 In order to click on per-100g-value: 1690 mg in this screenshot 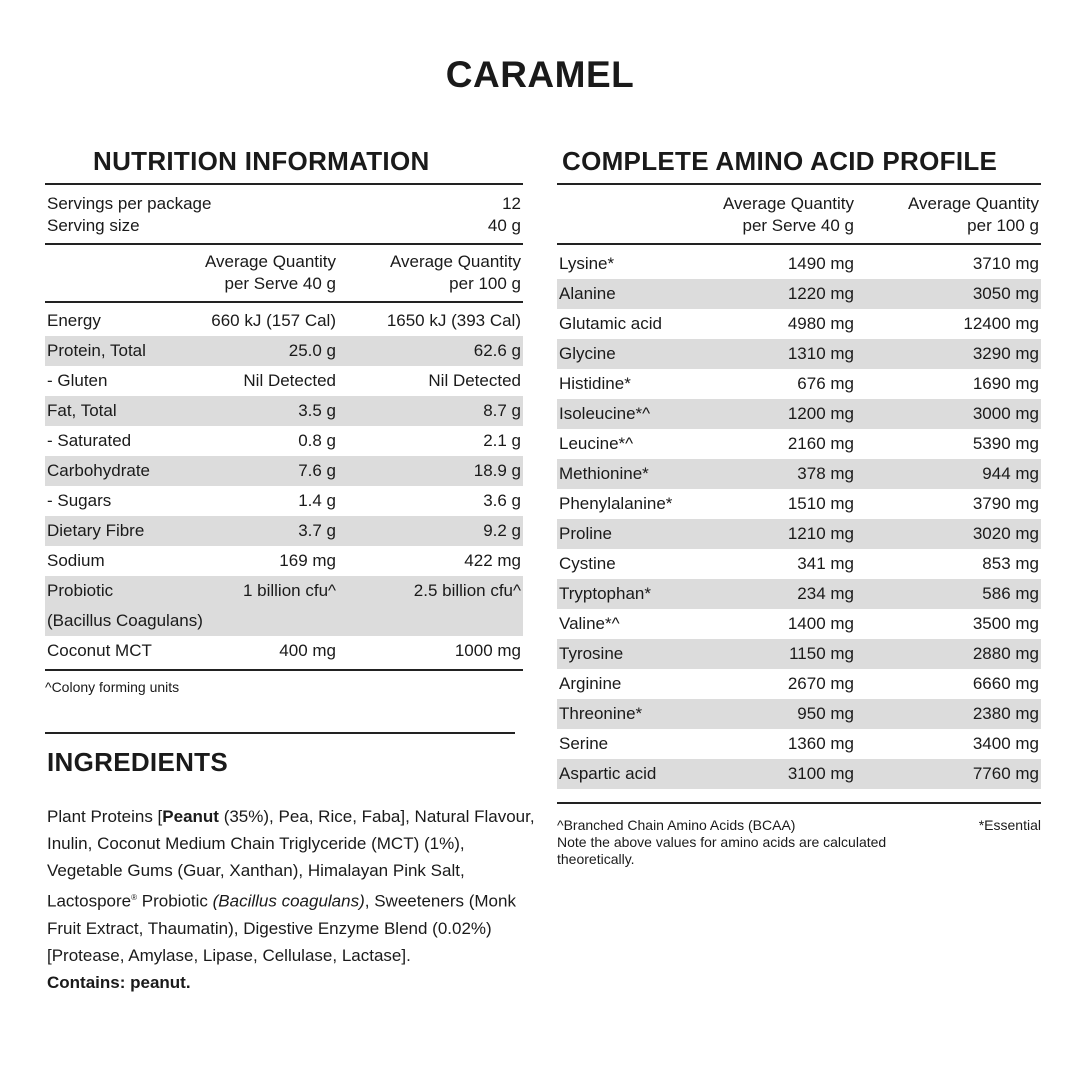, I will do `click(1005, 383)`.